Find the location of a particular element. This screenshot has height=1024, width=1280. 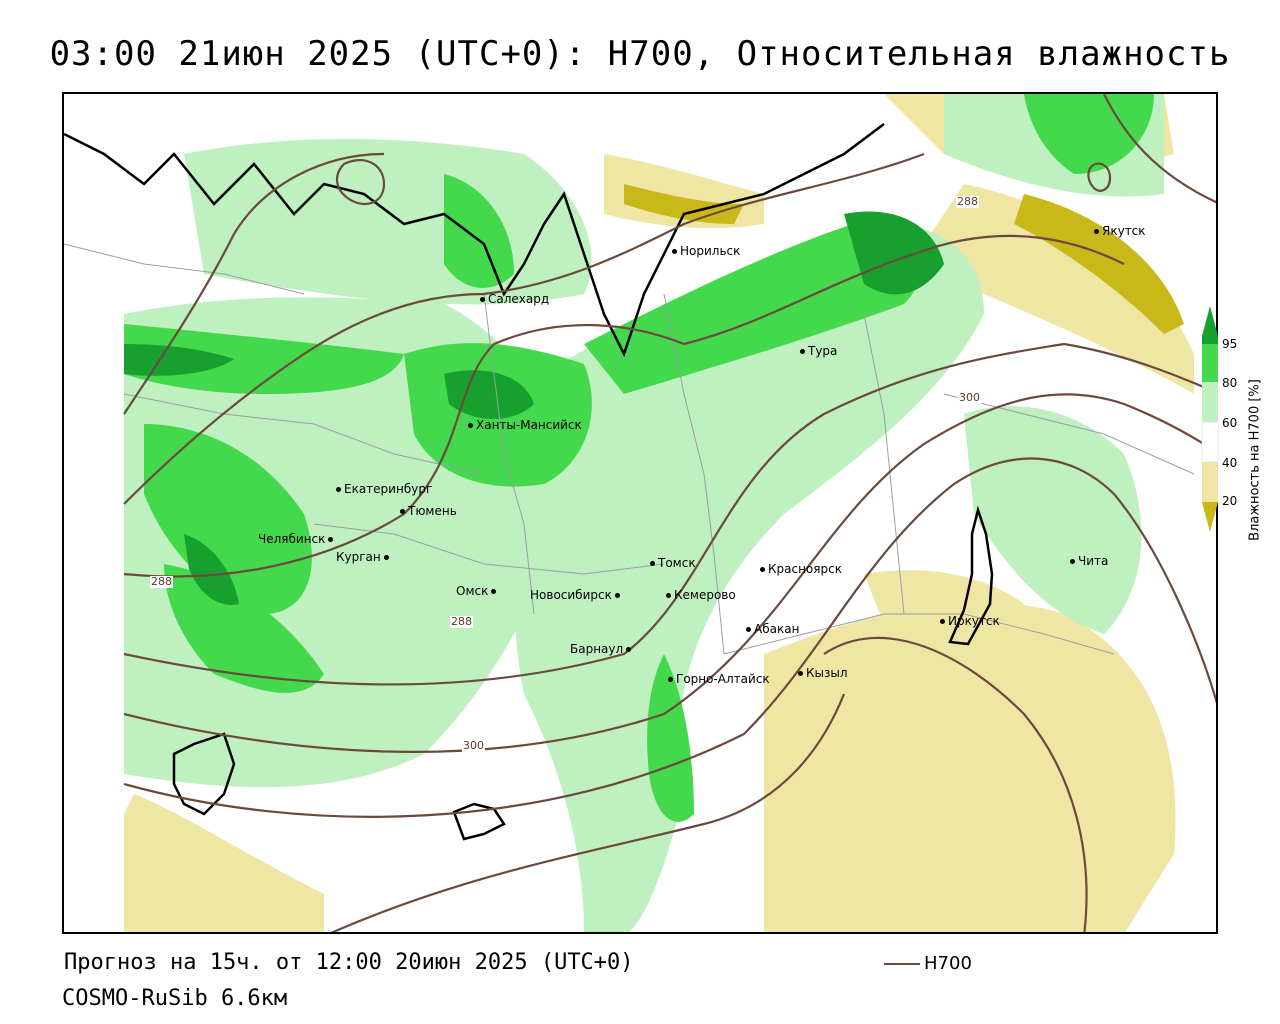

city-label: Курган is located at coordinates (358, 557).